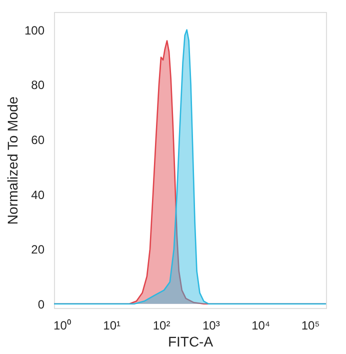  Describe the element at coordinates (41, 304) in the screenshot. I see `y-tick-label: 0` at that location.